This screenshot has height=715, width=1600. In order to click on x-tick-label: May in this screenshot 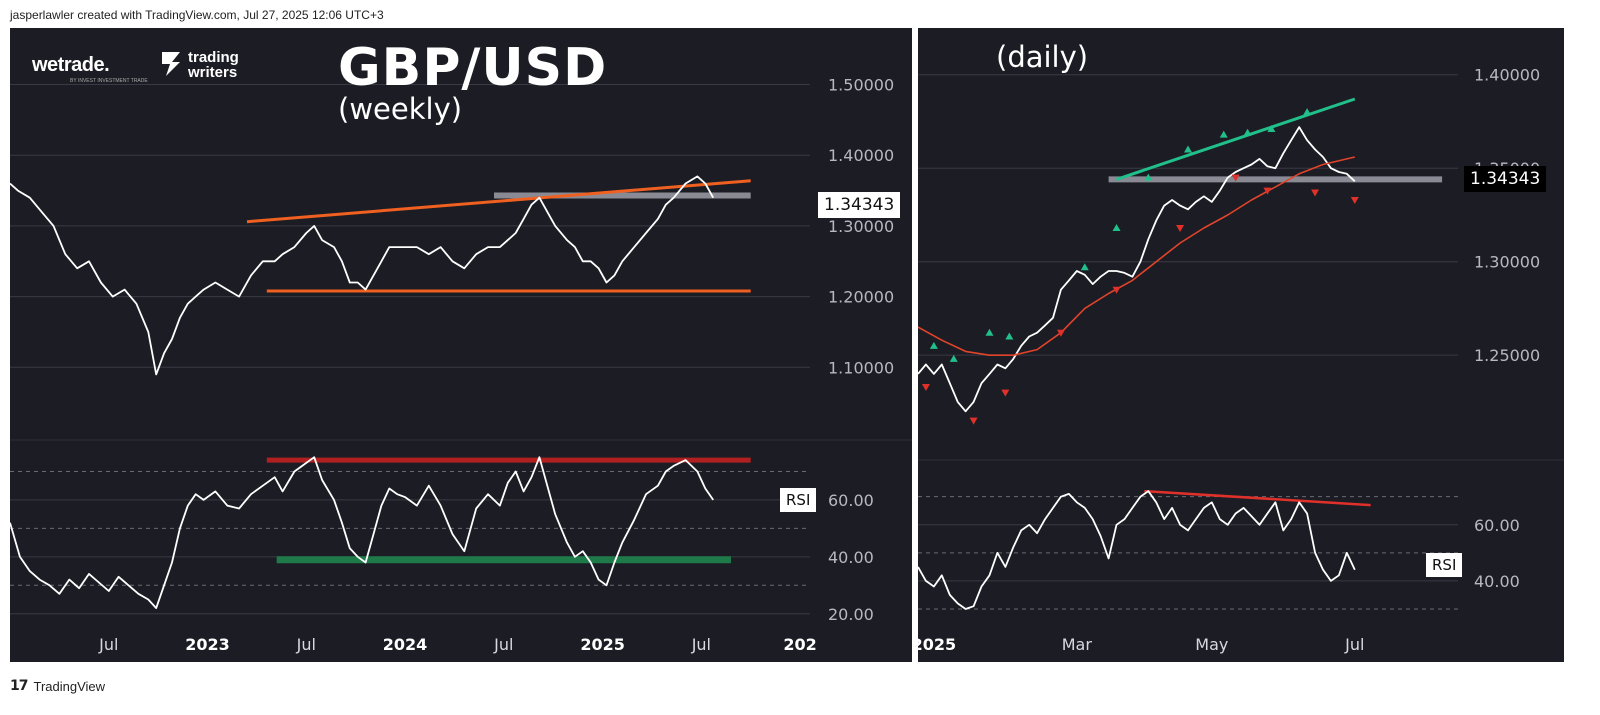, I will do `click(1211, 644)`.